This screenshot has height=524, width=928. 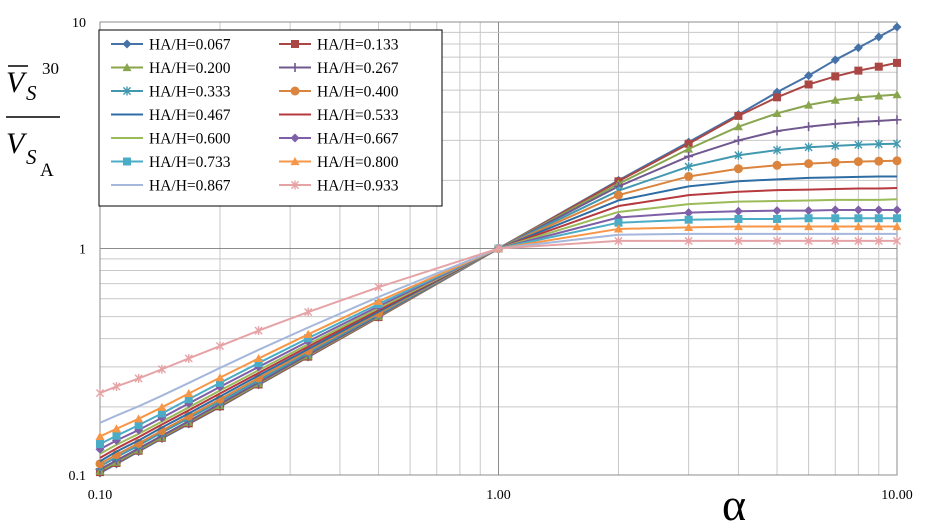 What do you see at coordinates (190, 92) in the screenshot?
I see `legend-label: HA/H=0.333` at bounding box center [190, 92].